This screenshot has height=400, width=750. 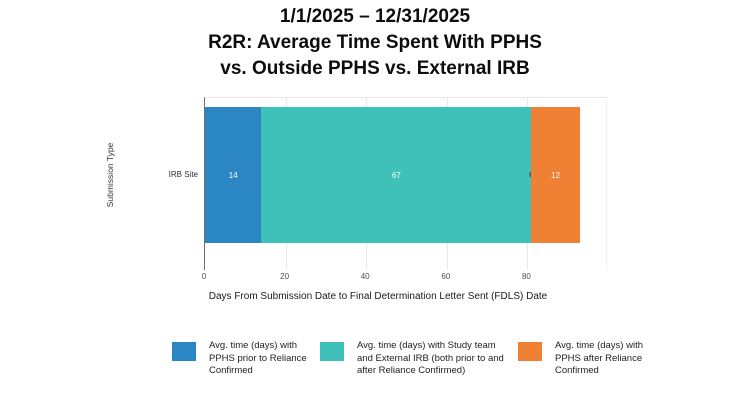 I want to click on x-tick-label-40: 40, so click(x=365, y=276).